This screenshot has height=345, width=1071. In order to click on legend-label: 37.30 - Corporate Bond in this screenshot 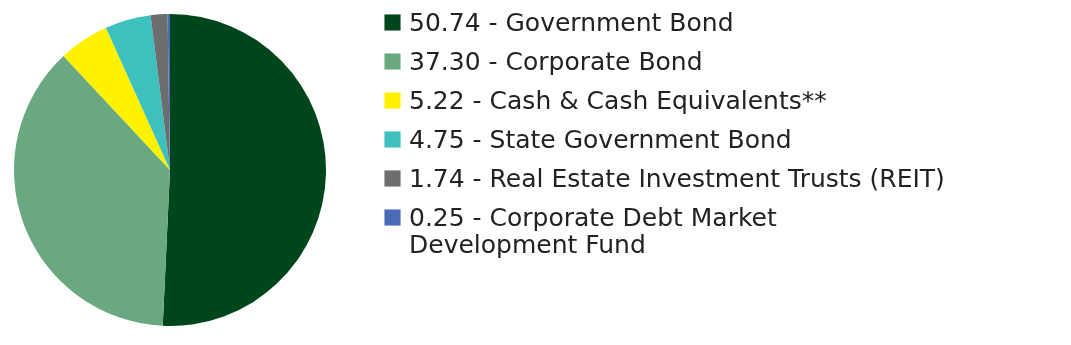, I will do `click(556, 61)`.